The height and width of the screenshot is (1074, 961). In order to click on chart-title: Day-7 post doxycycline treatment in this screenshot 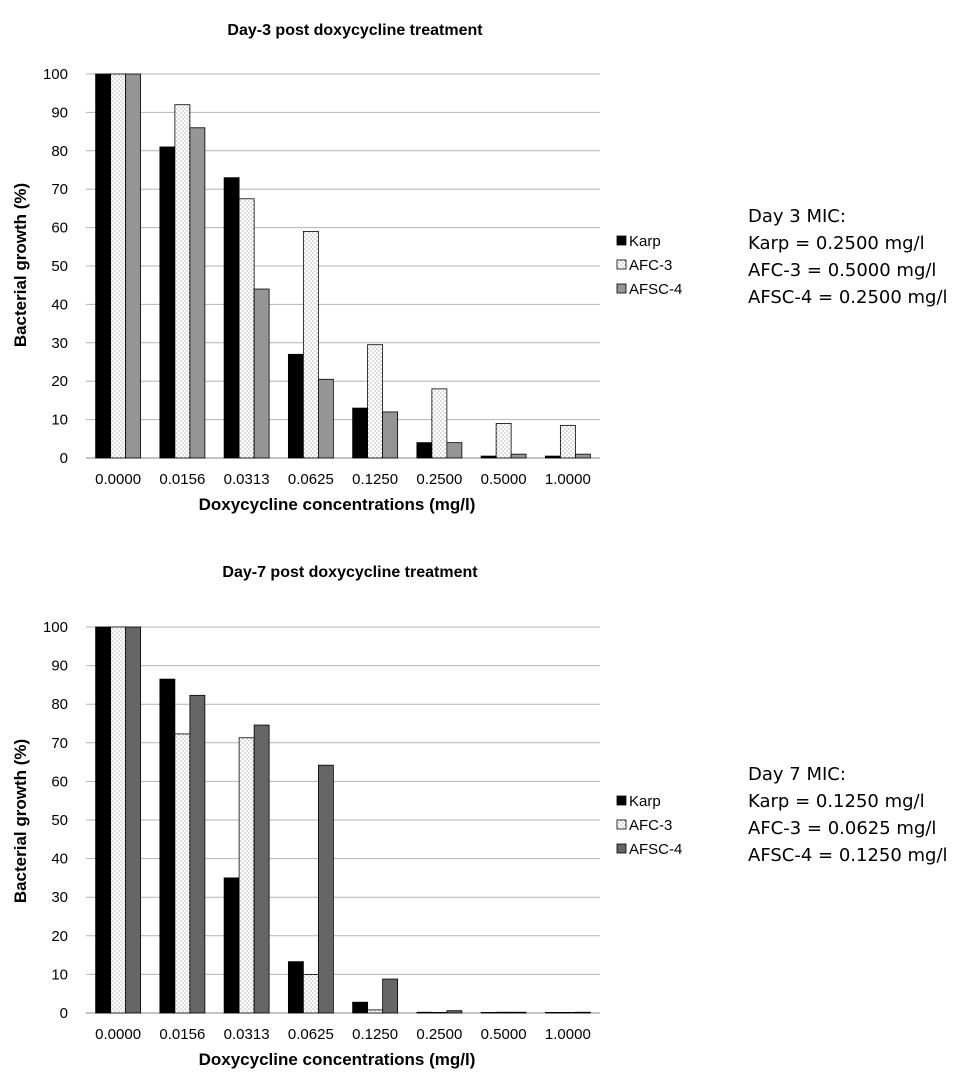, I will do `click(350, 572)`.